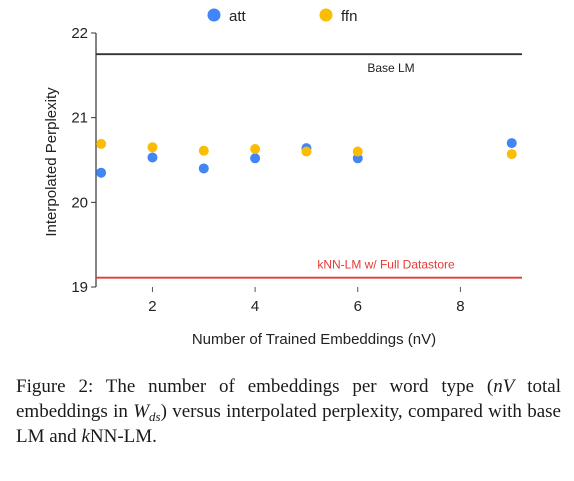 Image resolution: width=574 pixels, height=481 pixels. What do you see at coordinates (349, 16) in the screenshot?
I see `legend-label-ffn: ffn` at bounding box center [349, 16].